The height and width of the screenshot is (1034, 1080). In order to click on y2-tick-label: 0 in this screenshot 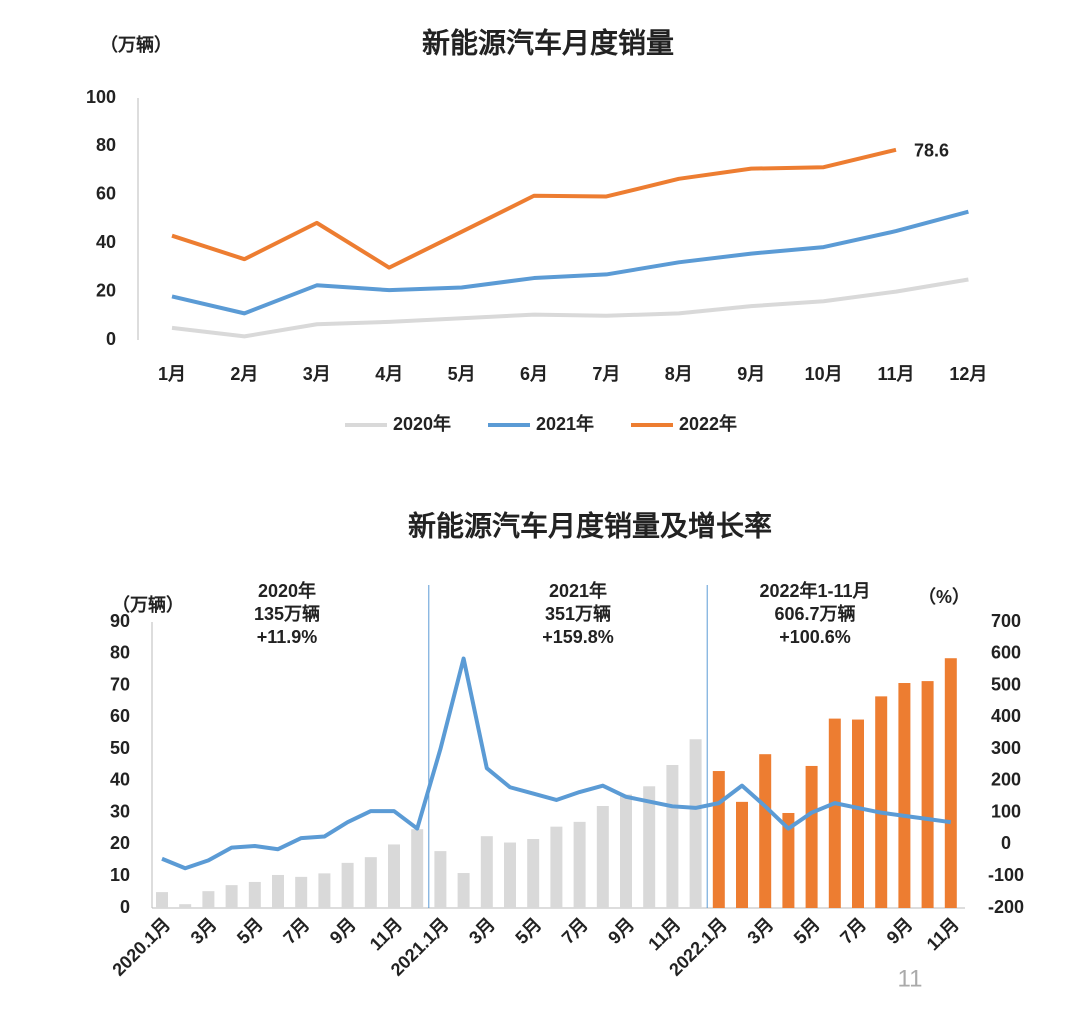, I will do `click(1006, 843)`.